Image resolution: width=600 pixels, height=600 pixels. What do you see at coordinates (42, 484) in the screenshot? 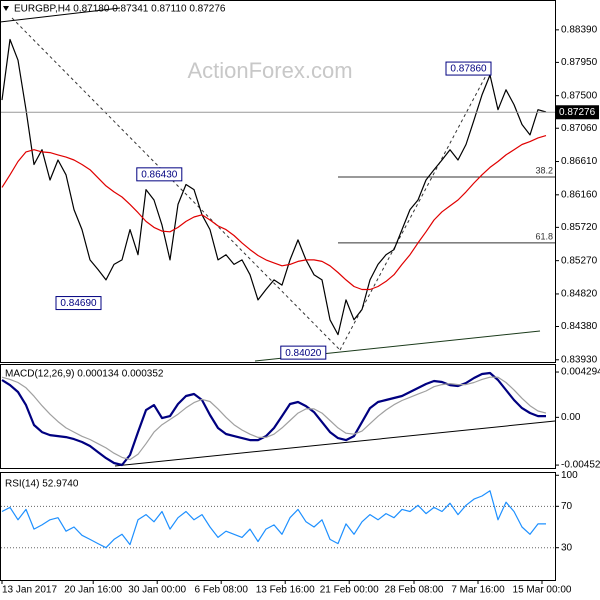
I see `rsi-title: RSI(14) 52.9740` at bounding box center [42, 484].